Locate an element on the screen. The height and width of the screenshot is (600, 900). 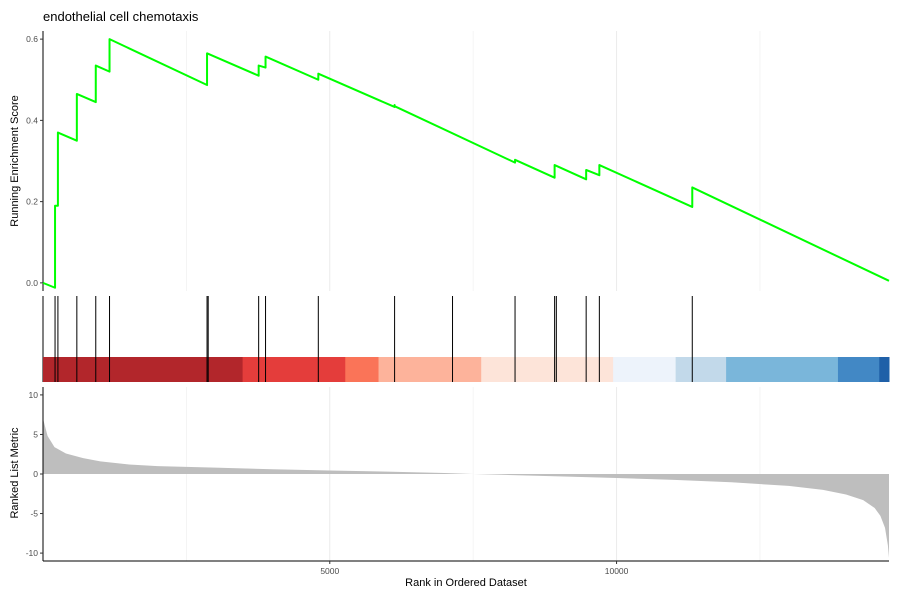
running-score-ylabel: Running Enrichment Score is located at coordinates (15, 160).